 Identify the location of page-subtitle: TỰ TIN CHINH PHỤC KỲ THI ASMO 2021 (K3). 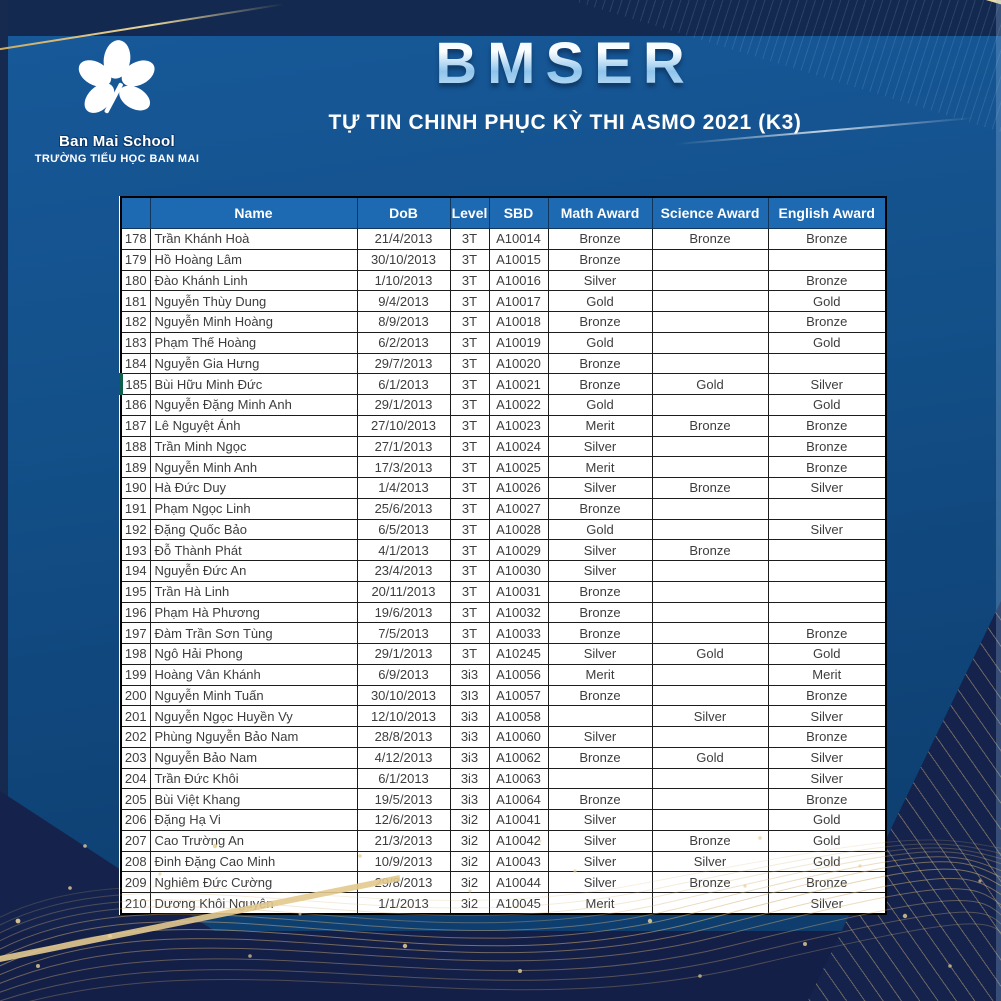
(565, 122).